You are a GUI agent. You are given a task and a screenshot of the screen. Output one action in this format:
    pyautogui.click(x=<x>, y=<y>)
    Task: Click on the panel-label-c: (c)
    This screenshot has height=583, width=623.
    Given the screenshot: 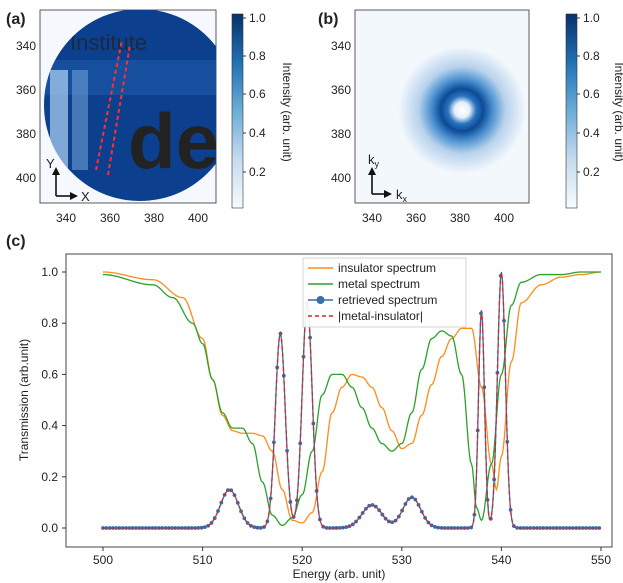 What is the action you would take?
    pyautogui.click(x=16, y=241)
    